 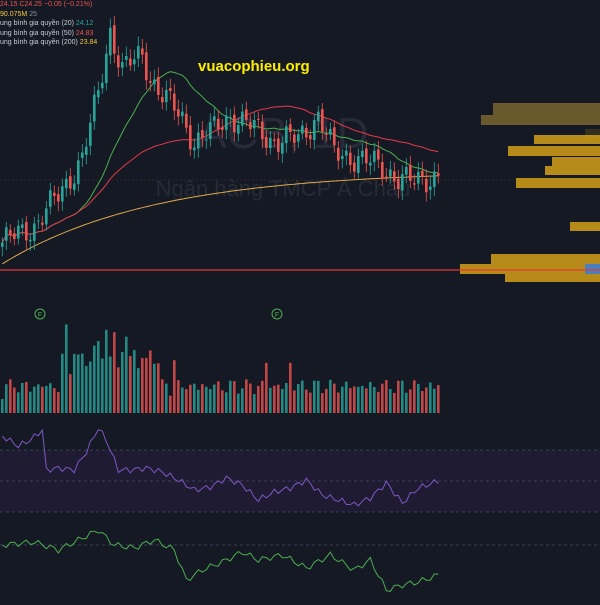 I want to click on event-marker: F, so click(x=40, y=314).